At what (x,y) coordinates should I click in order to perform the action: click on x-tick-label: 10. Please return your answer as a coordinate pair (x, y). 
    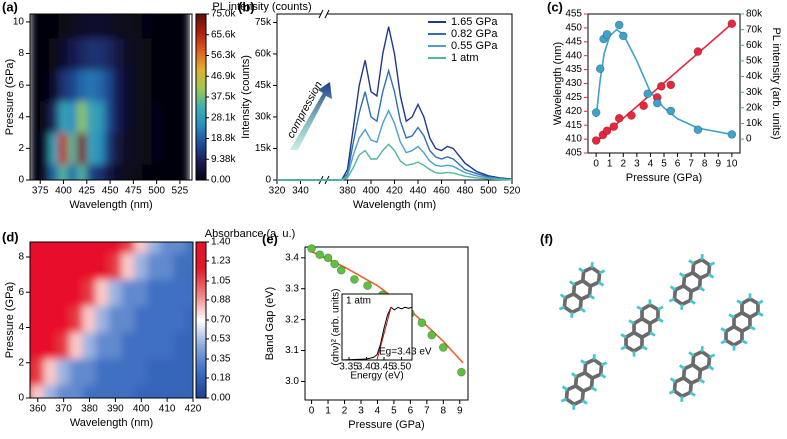
    Looking at the image, I should click on (732, 164).